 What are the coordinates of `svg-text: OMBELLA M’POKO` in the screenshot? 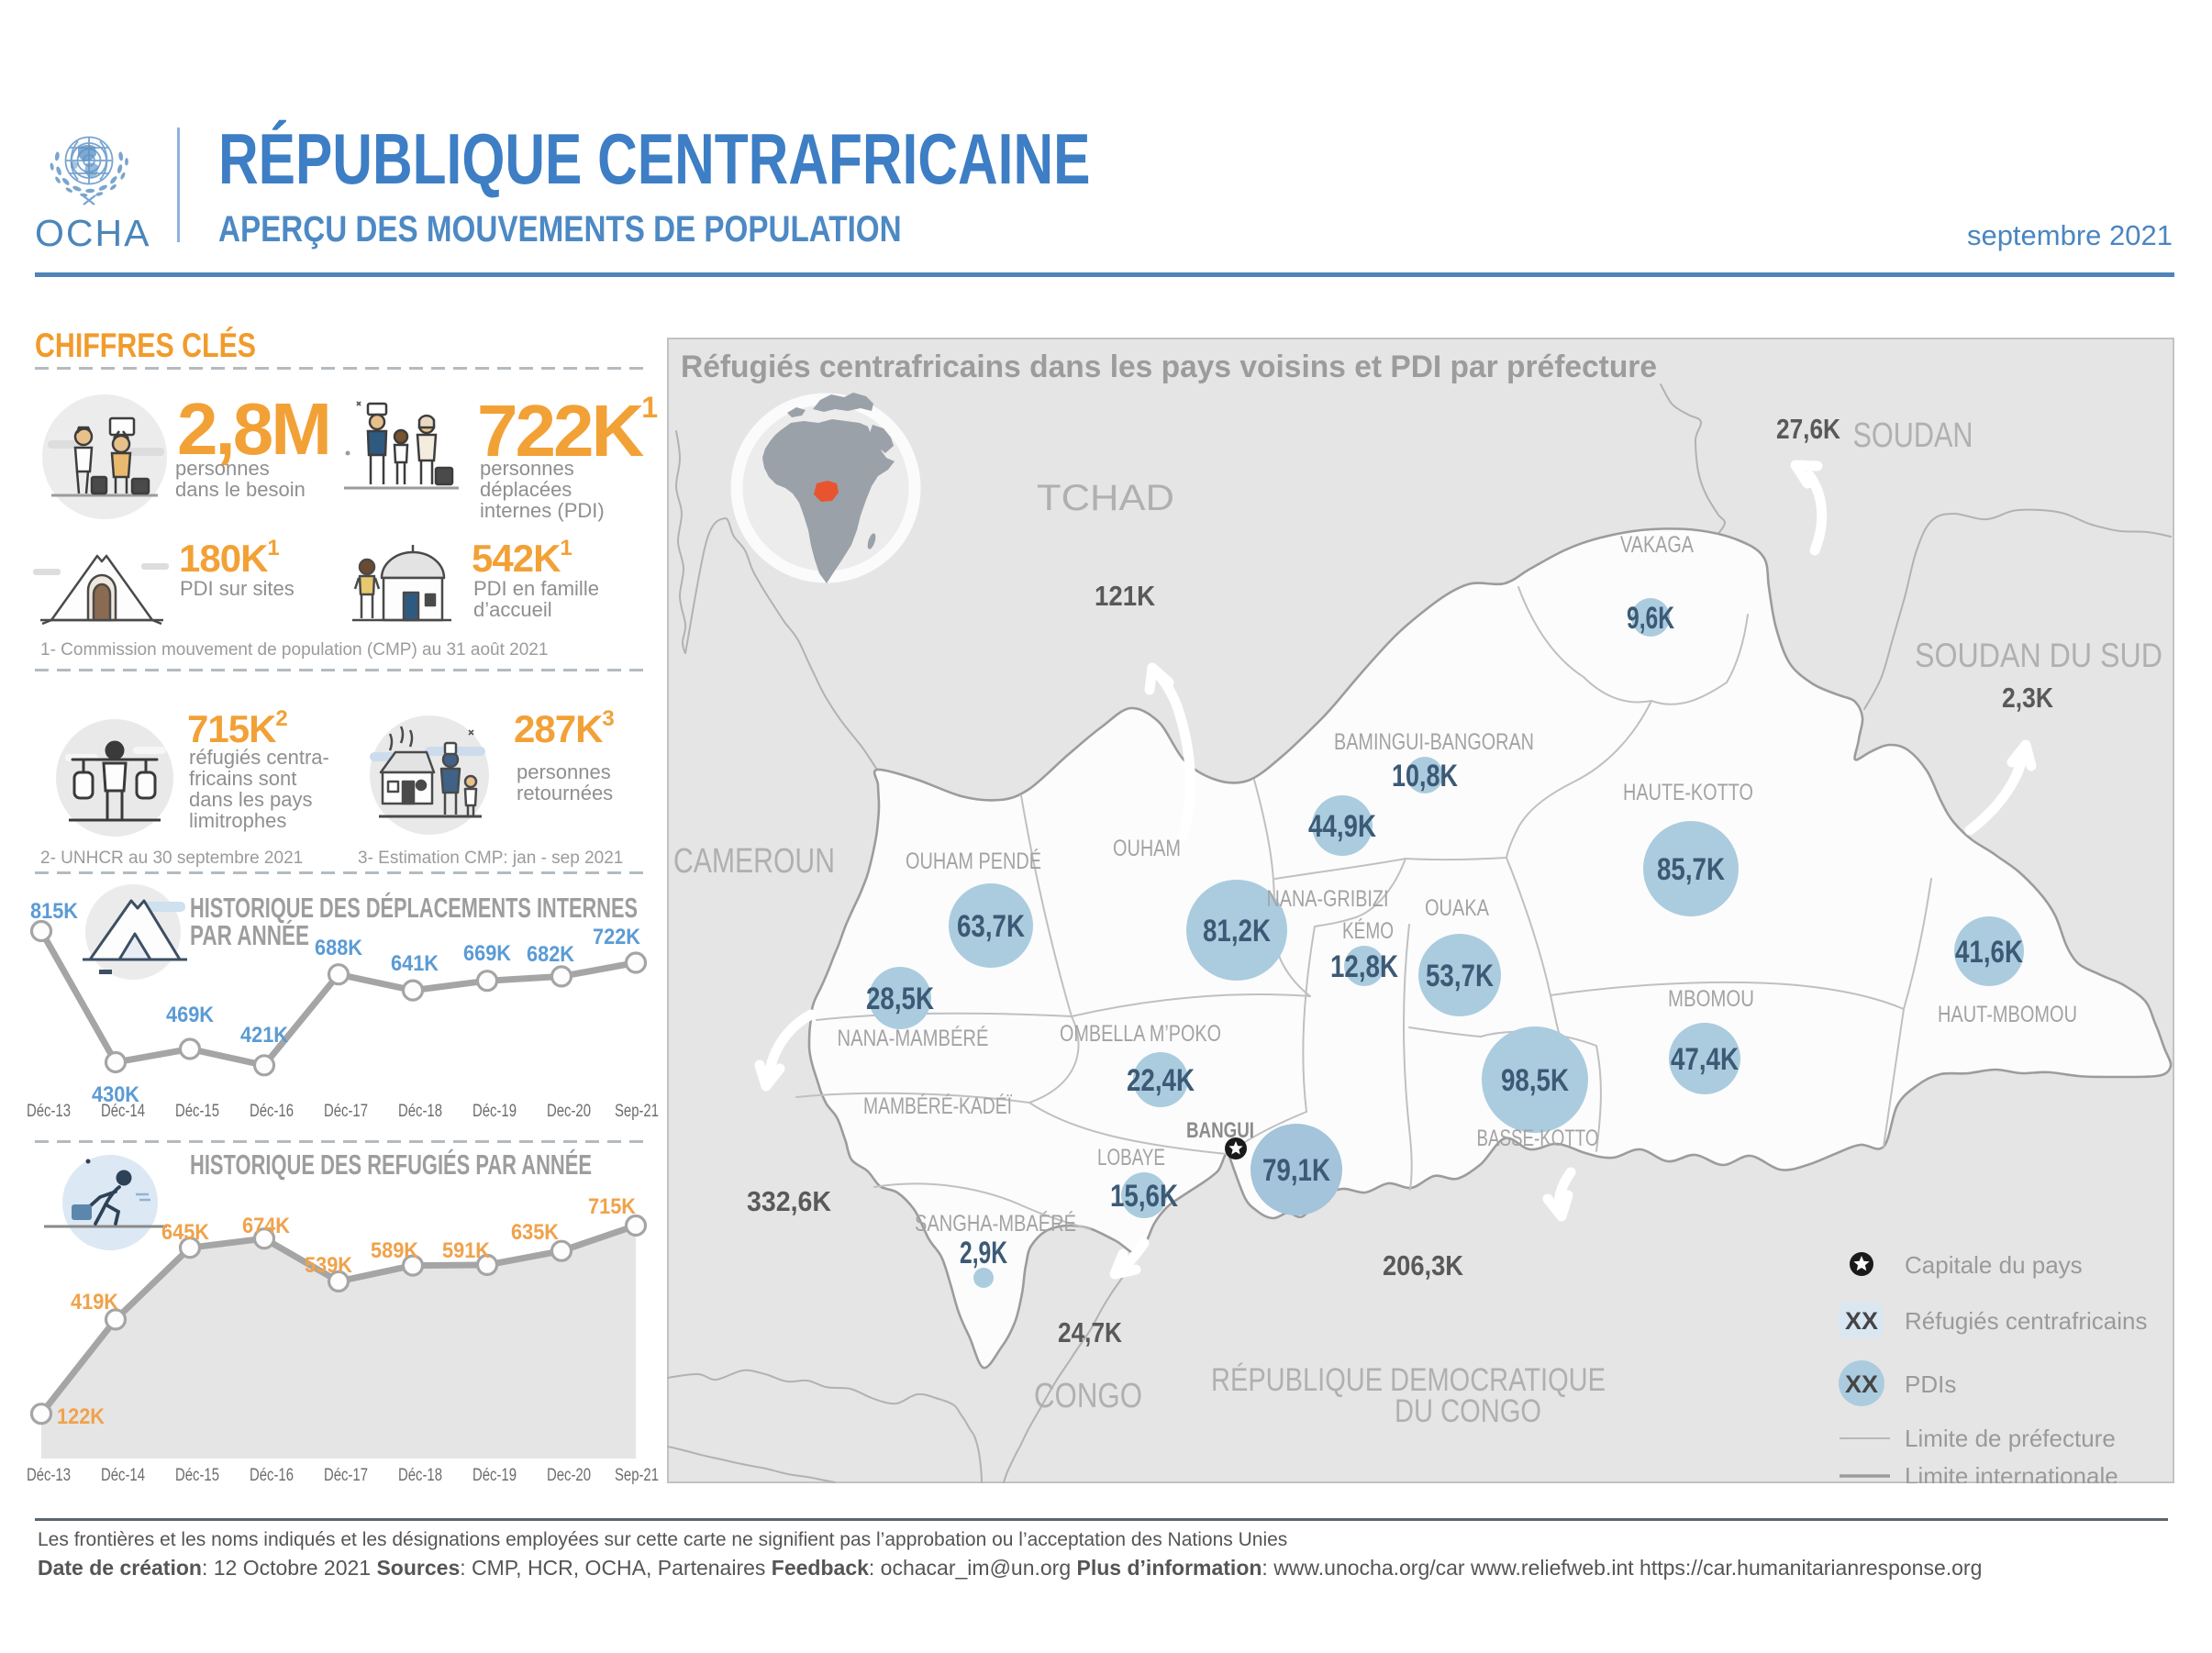 It's located at (1140, 1034).